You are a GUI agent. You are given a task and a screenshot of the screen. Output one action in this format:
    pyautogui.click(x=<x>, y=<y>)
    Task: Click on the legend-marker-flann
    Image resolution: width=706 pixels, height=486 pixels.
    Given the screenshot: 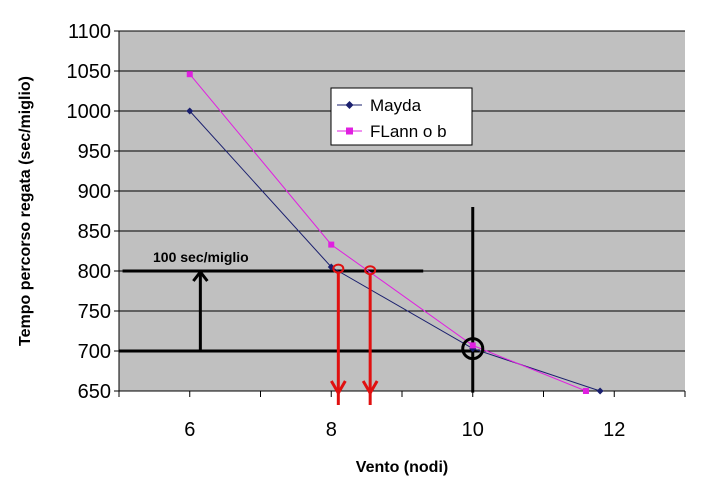 What is the action you would take?
    pyautogui.click(x=349, y=131)
    